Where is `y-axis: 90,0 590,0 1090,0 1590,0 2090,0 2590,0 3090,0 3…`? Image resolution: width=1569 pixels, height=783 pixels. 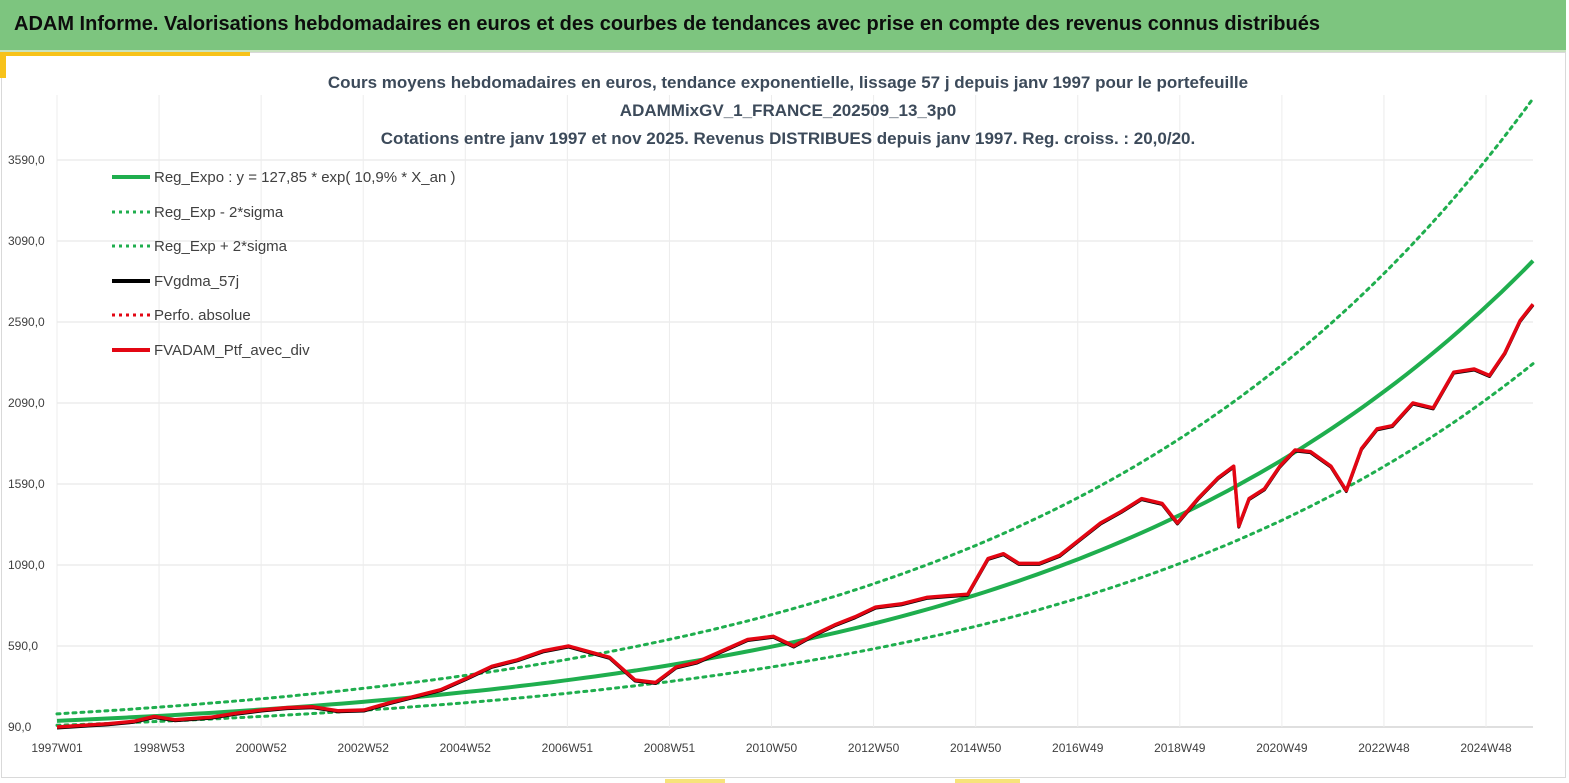 y-axis: 90,0 590,0 1090,0 1590,0 2090,0 2590,0 3090,0 3… is located at coordinates (26, 443).